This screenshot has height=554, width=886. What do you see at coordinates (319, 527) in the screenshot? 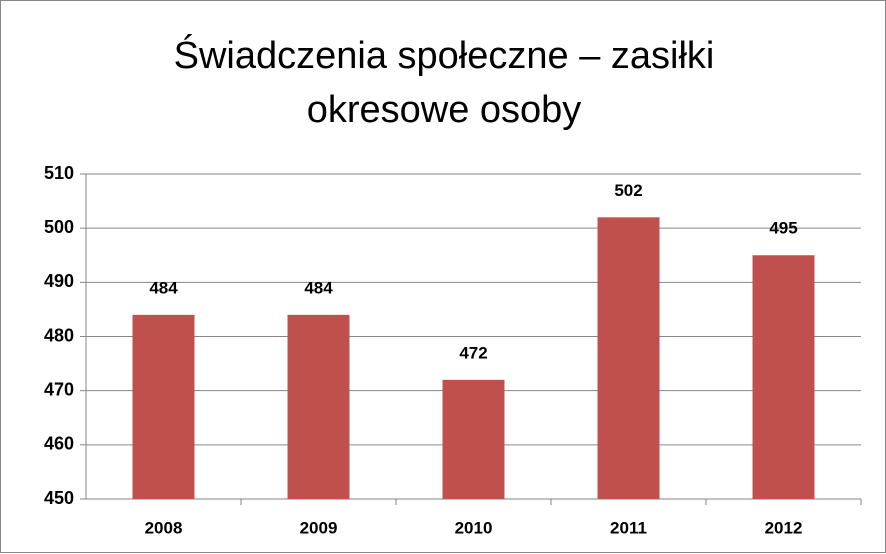
I see `x-tick-label: 2009` at bounding box center [319, 527].